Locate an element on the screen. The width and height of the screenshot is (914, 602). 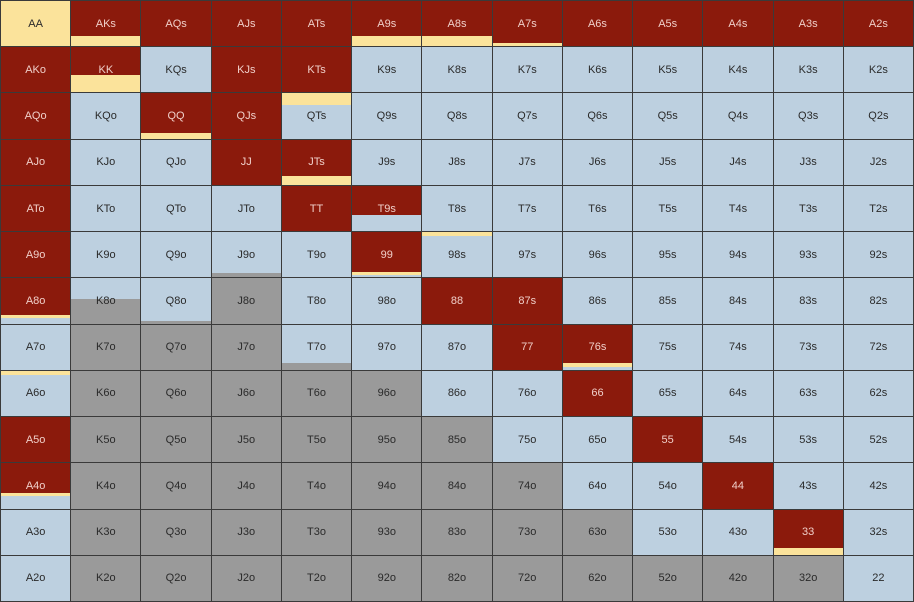
hand-cell: 44 is located at coordinates (738, 486).